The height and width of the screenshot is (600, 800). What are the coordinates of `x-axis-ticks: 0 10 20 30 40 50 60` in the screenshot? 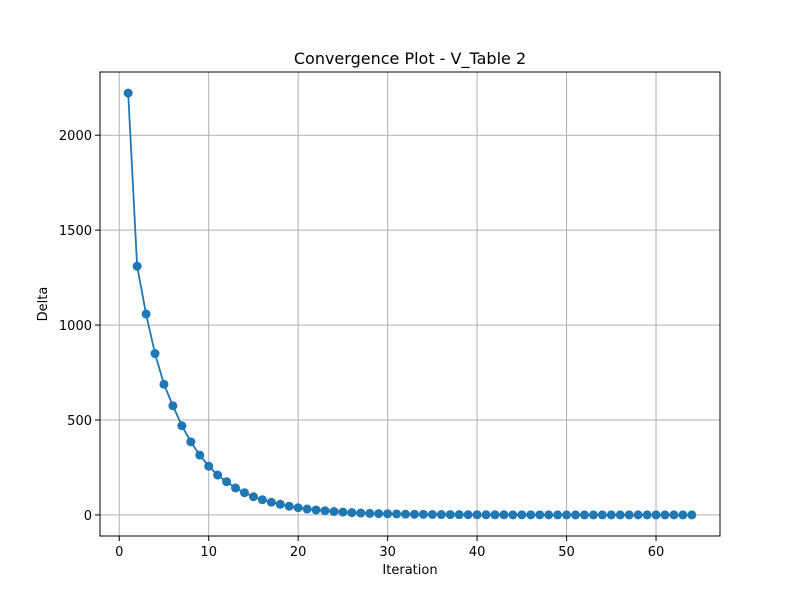 It's located at (389, 548).